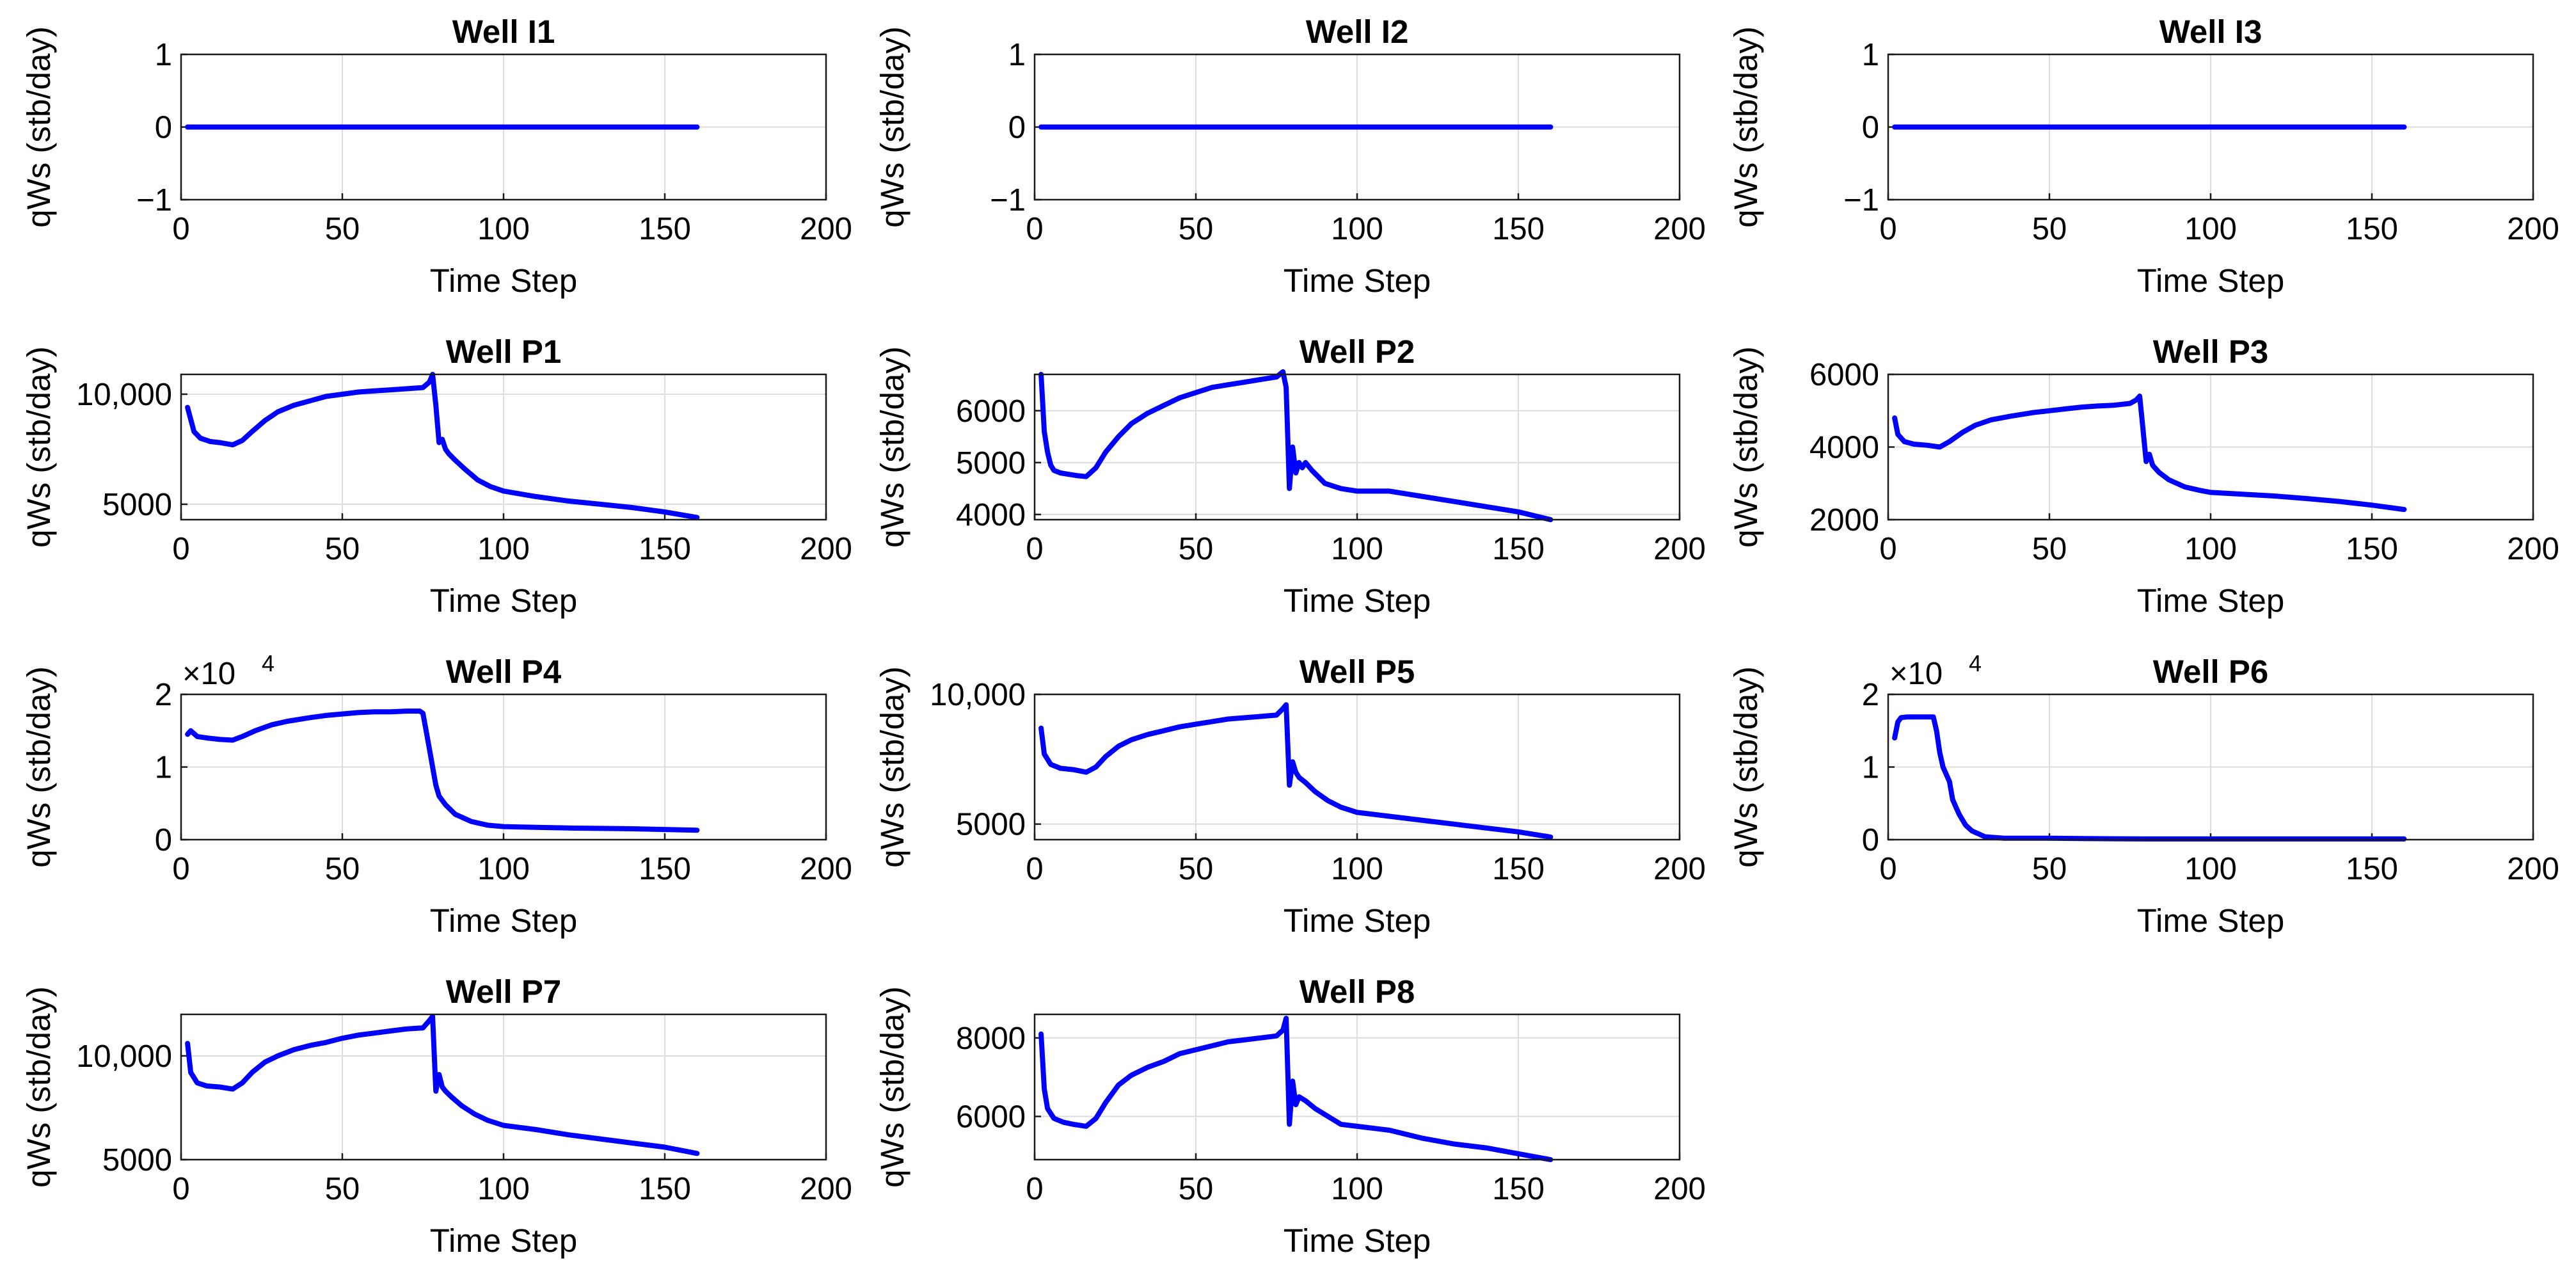 This screenshot has width=2576, height=1287. What do you see at coordinates (991, 1038) in the screenshot?
I see `y-tick-label: 8000` at bounding box center [991, 1038].